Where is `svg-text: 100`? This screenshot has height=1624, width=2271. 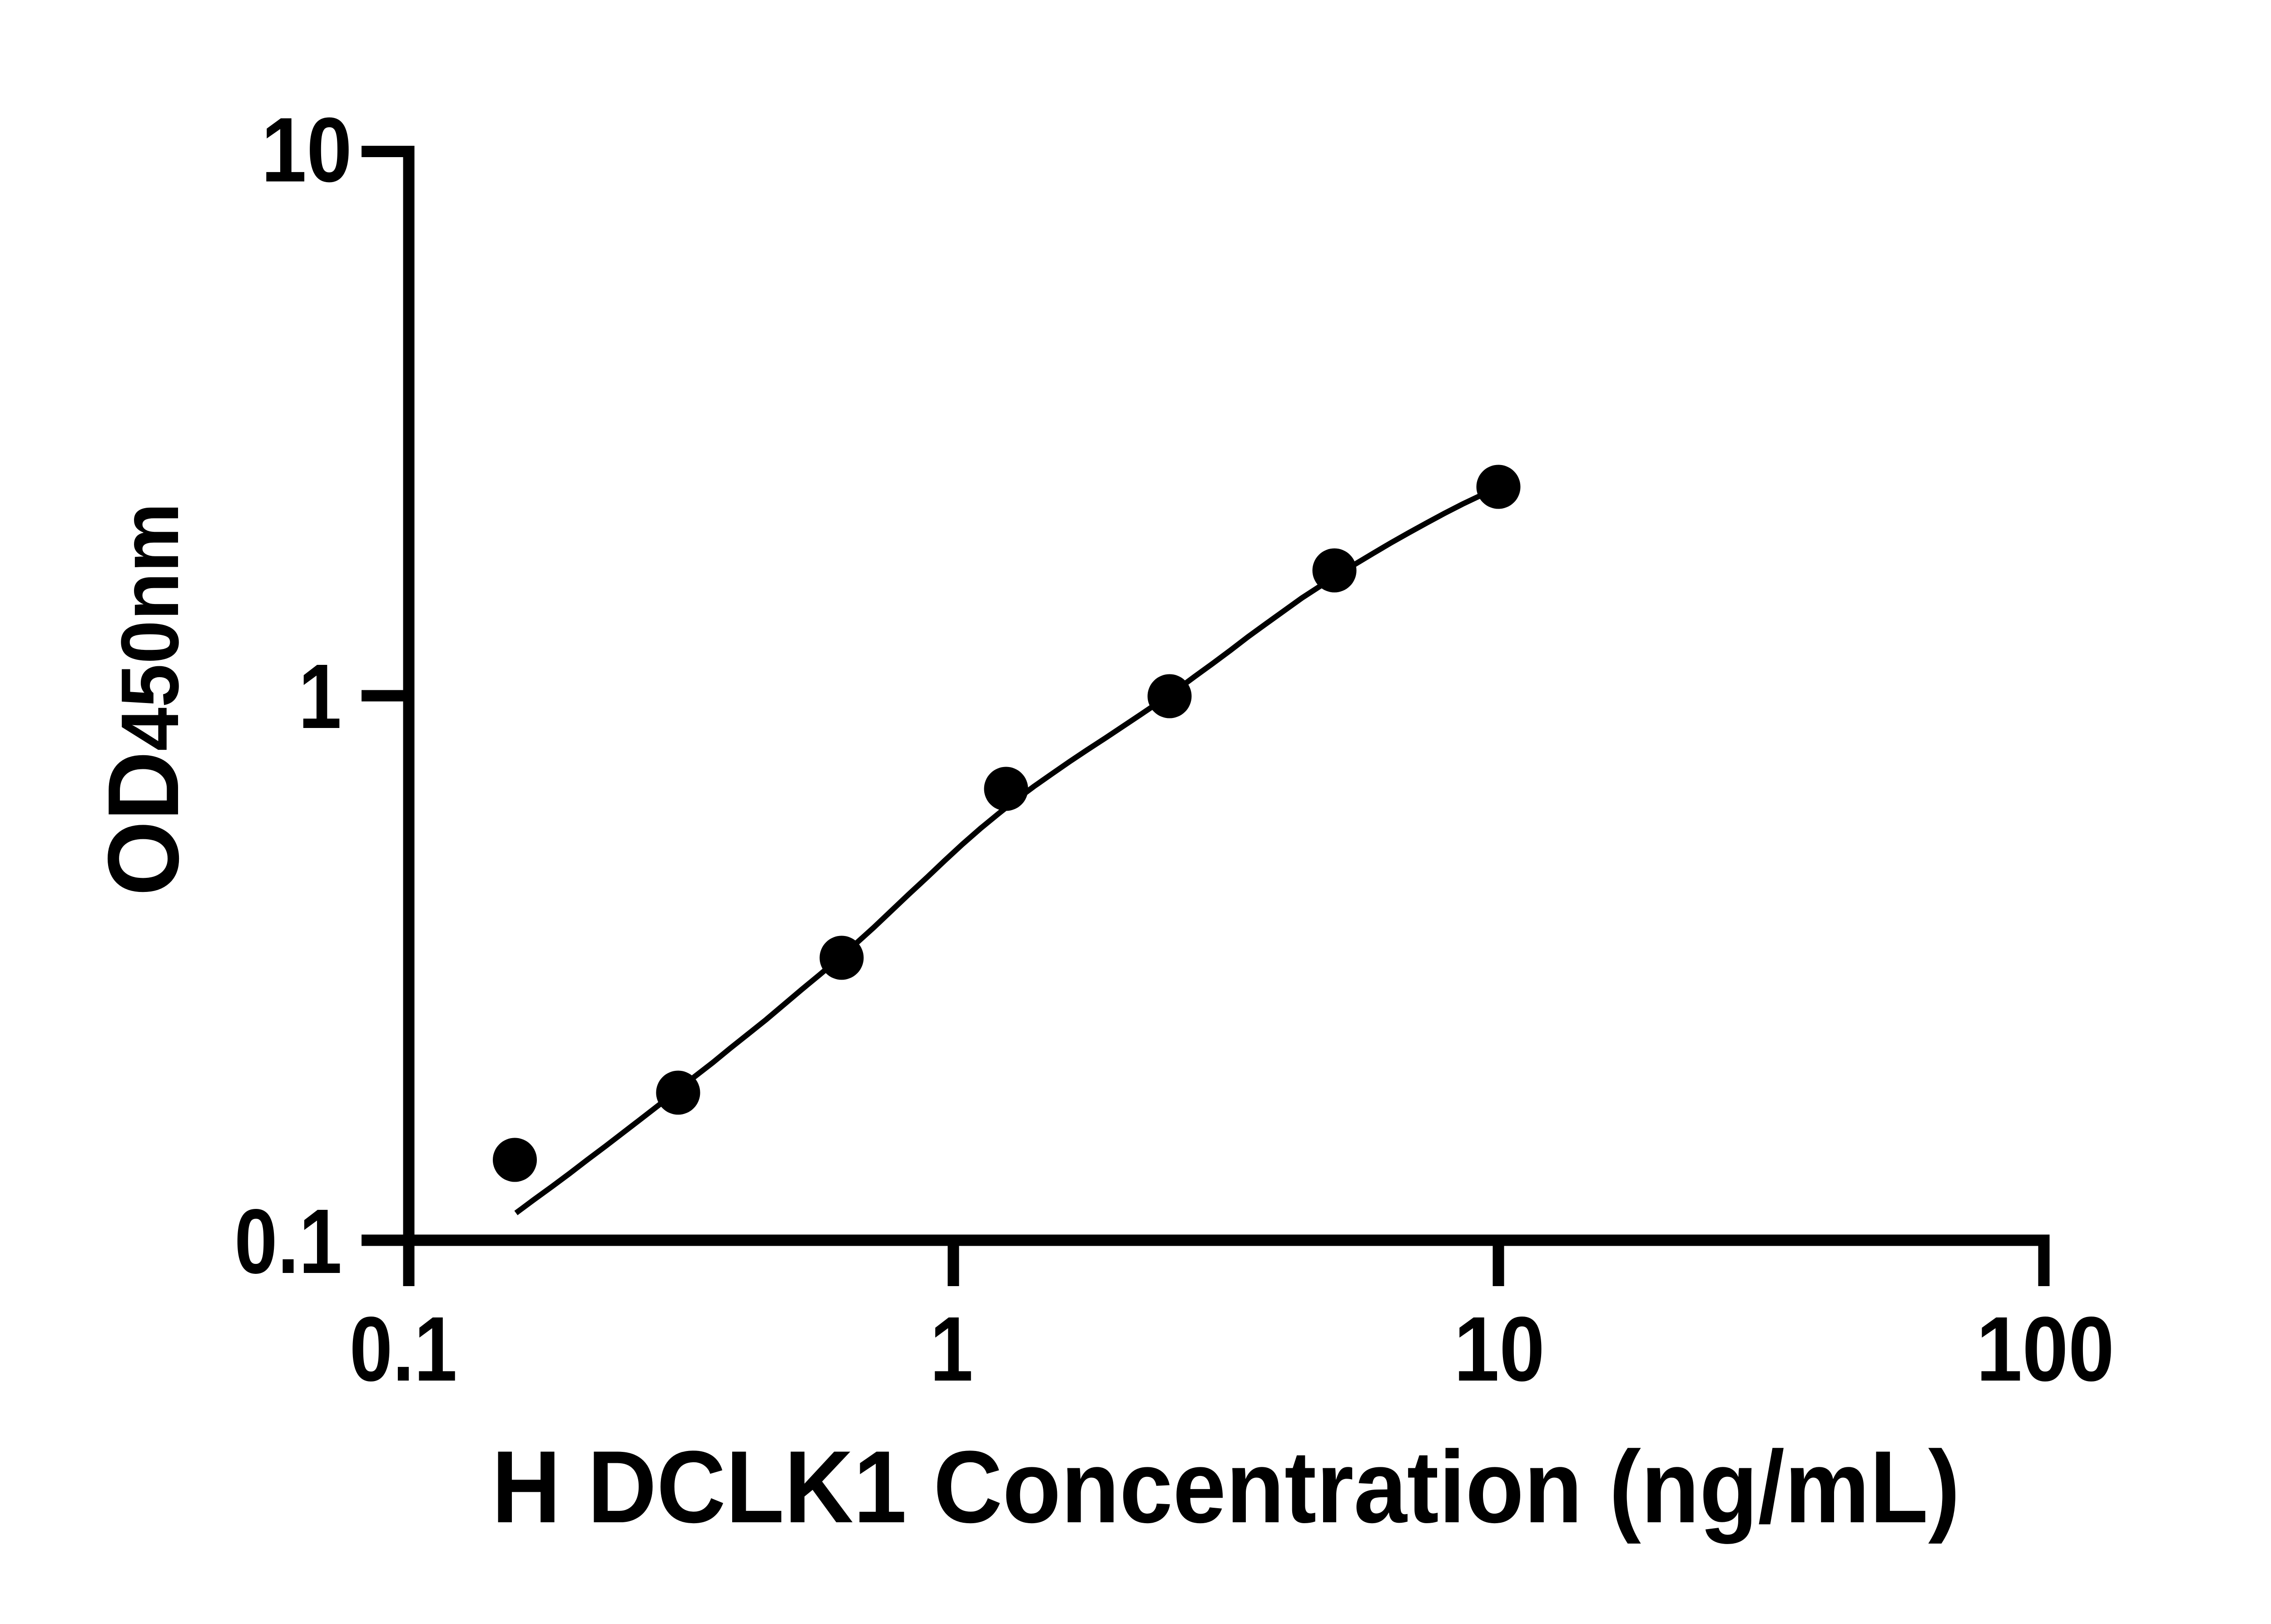
svg-text: 100 is located at coordinates (2045, 1348).